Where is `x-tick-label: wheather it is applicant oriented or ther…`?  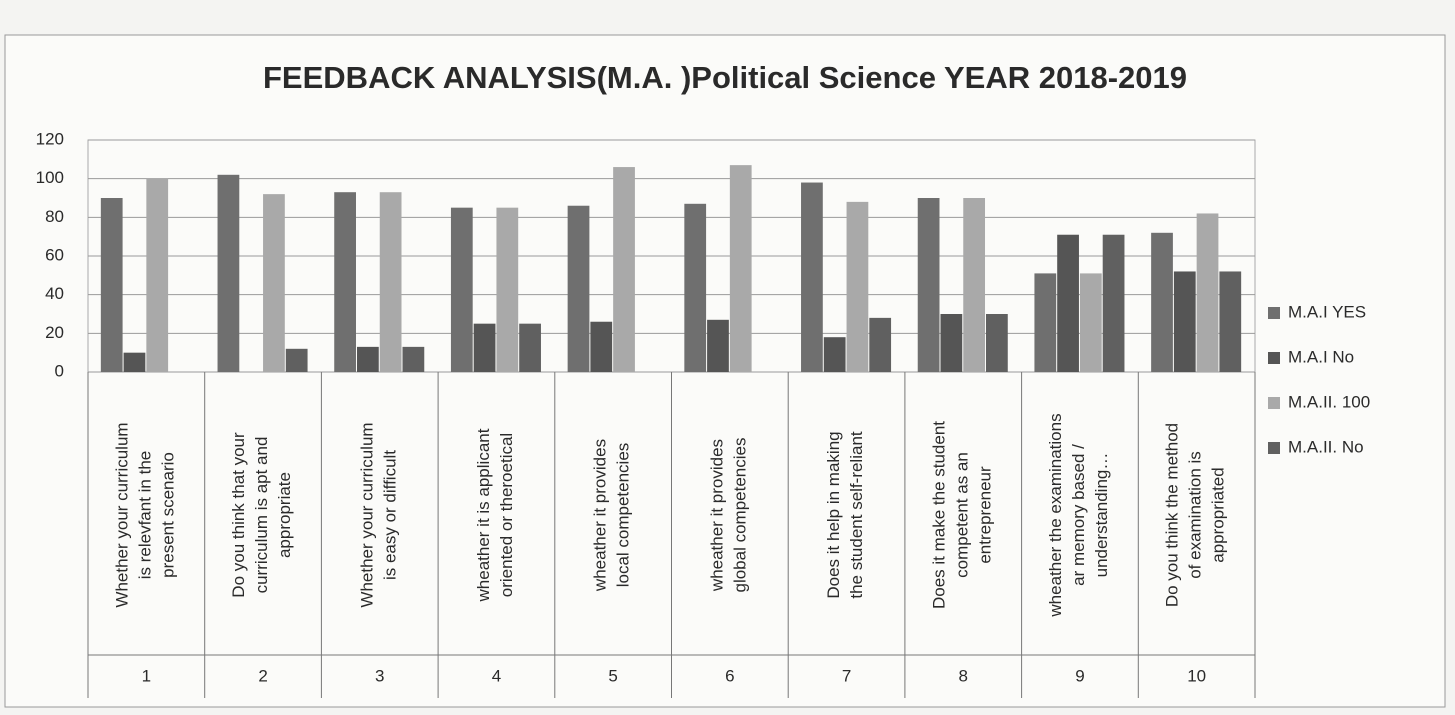
x-tick-label: wheather it is applicant oriented or ther… is located at coordinates (495, 515).